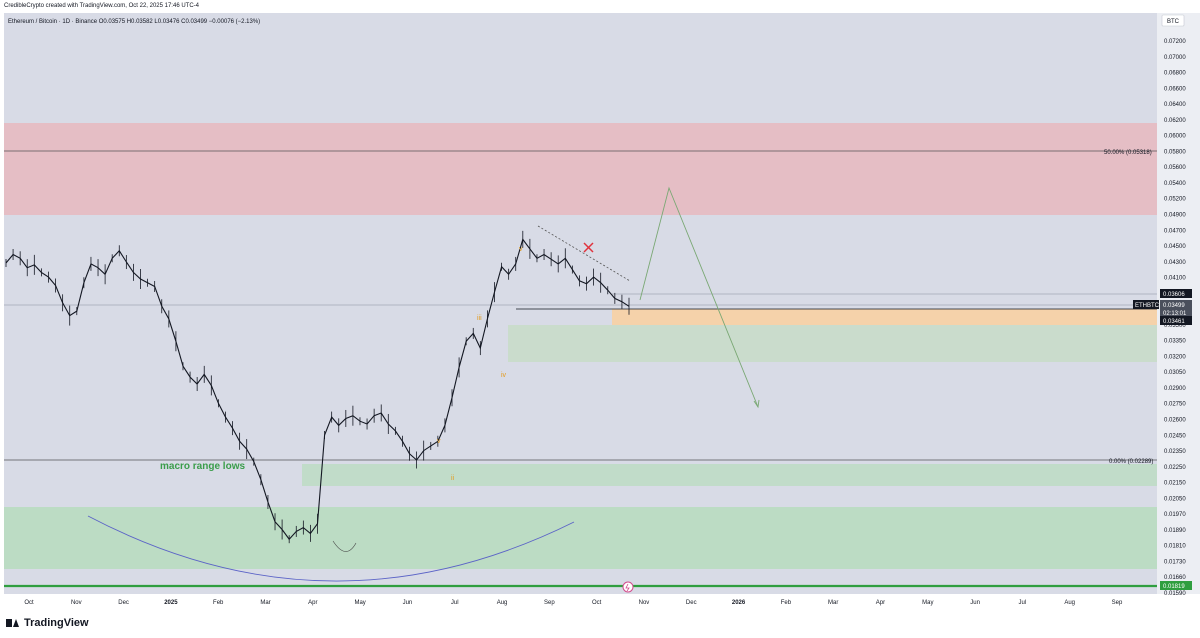  I want to click on event-marker-icon, so click(628, 587).